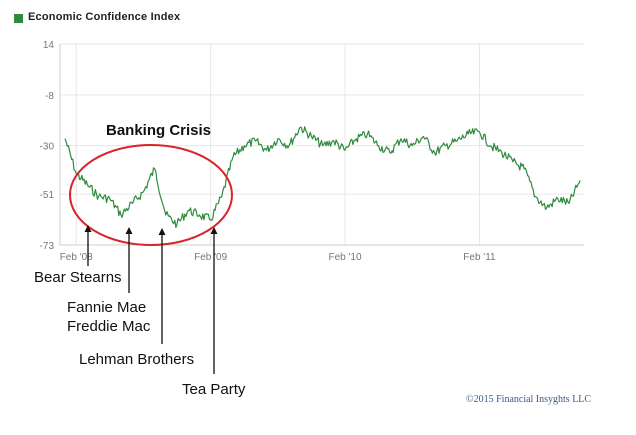 The image size is (636, 435). I want to click on fannie-mae-arrow-head, so click(129, 230).